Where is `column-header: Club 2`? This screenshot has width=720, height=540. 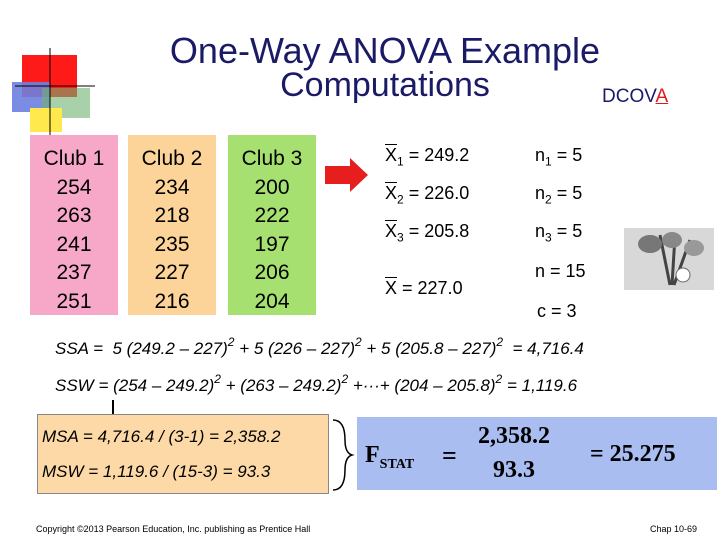 column-header: Club 2 is located at coordinates (172, 158).